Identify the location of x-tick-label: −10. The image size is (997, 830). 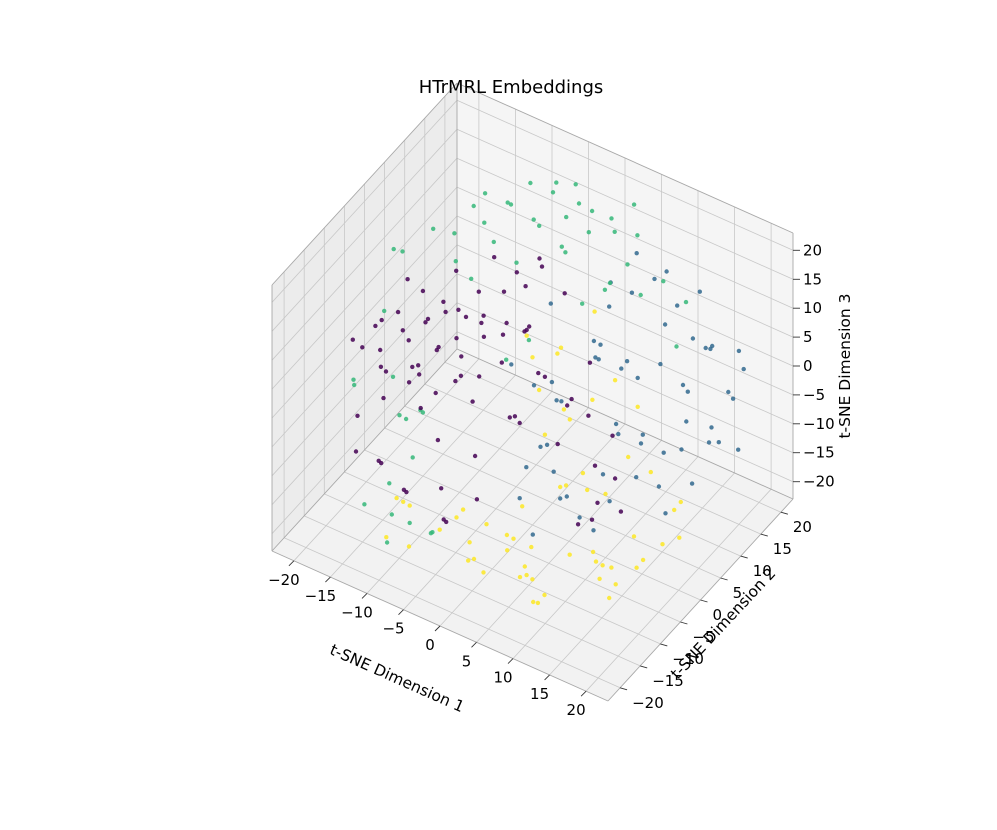
(357, 612).